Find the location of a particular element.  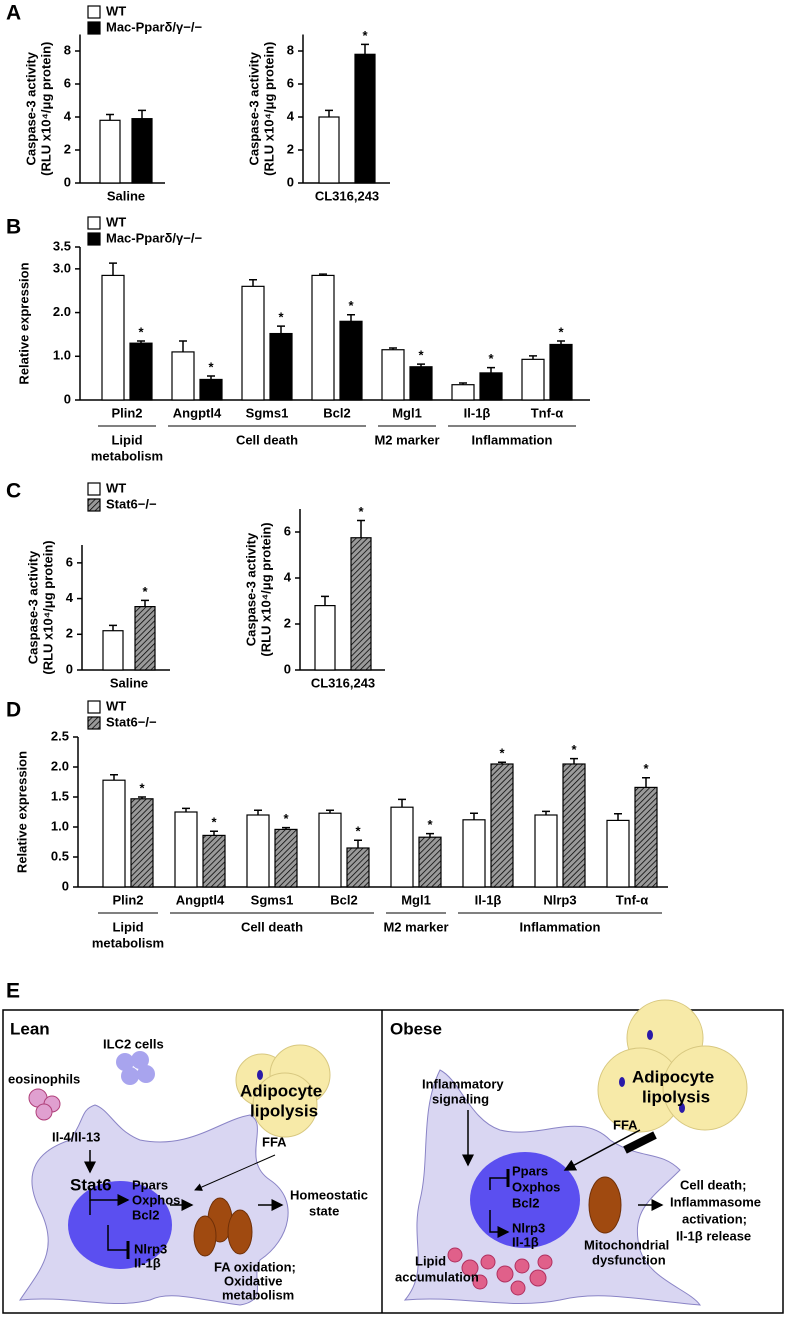

adipocyte-nucleus is located at coordinates (622, 1082).